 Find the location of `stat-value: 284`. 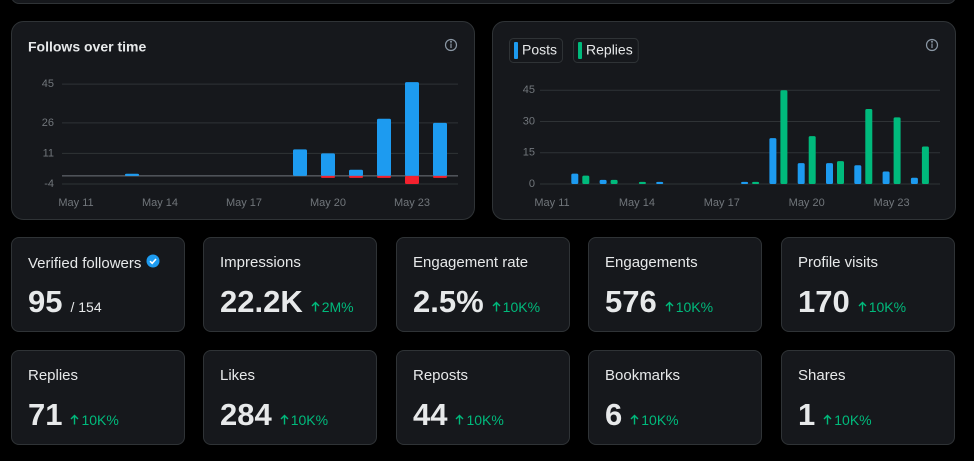

stat-value: 284 is located at coordinates (246, 414).